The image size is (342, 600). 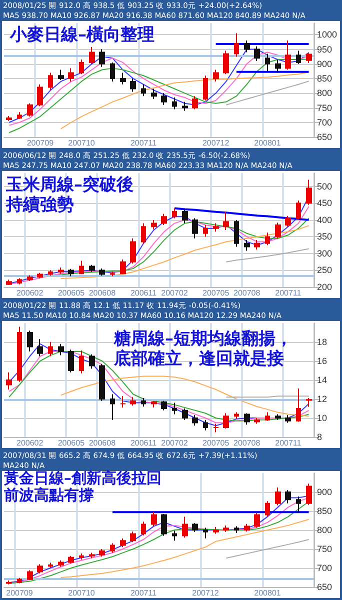 What do you see at coordinates (324, 253) in the screenshot?
I see `y-tick-label: 300` at bounding box center [324, 253].